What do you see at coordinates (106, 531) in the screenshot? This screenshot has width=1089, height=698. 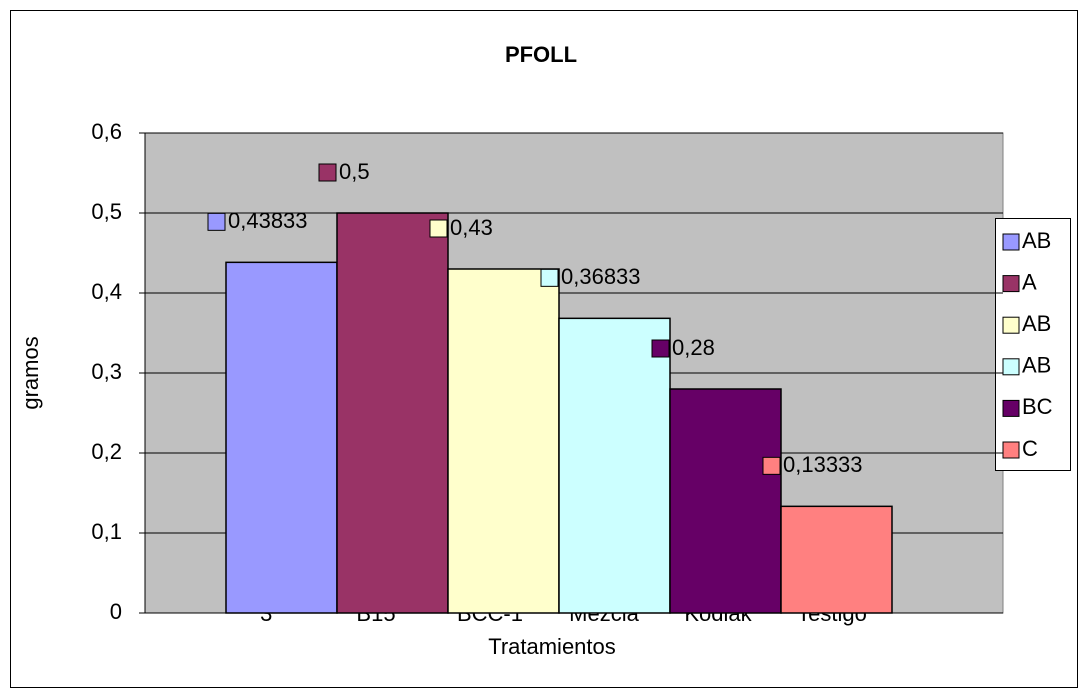 I see `y-tick-label: 0,1` at bounding box center [106, 531].